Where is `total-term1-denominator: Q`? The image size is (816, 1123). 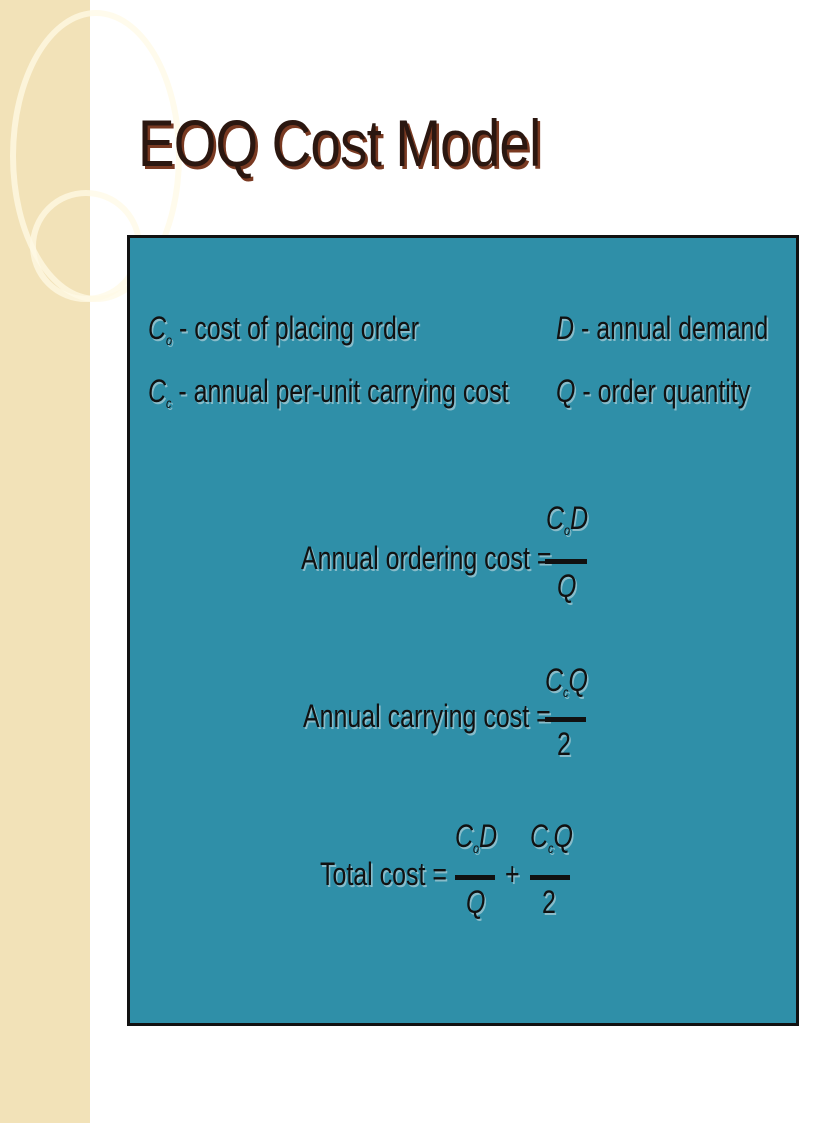 total-term1-denominator: Q is located at coordinates (476, 902).